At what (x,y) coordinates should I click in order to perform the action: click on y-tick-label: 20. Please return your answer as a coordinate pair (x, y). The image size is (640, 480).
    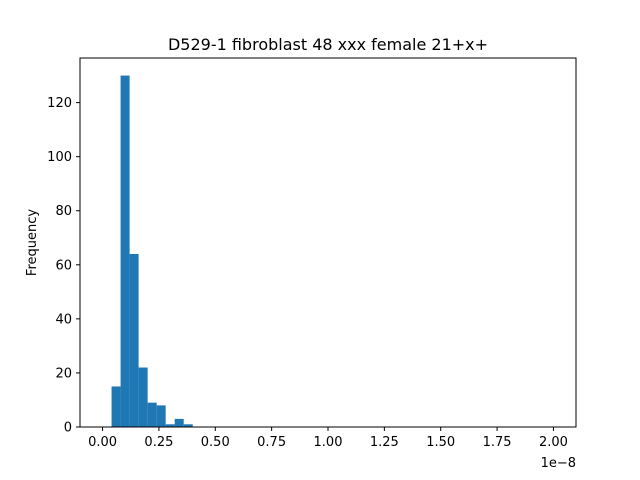
    Looking at the image, I should click on (63, 373).